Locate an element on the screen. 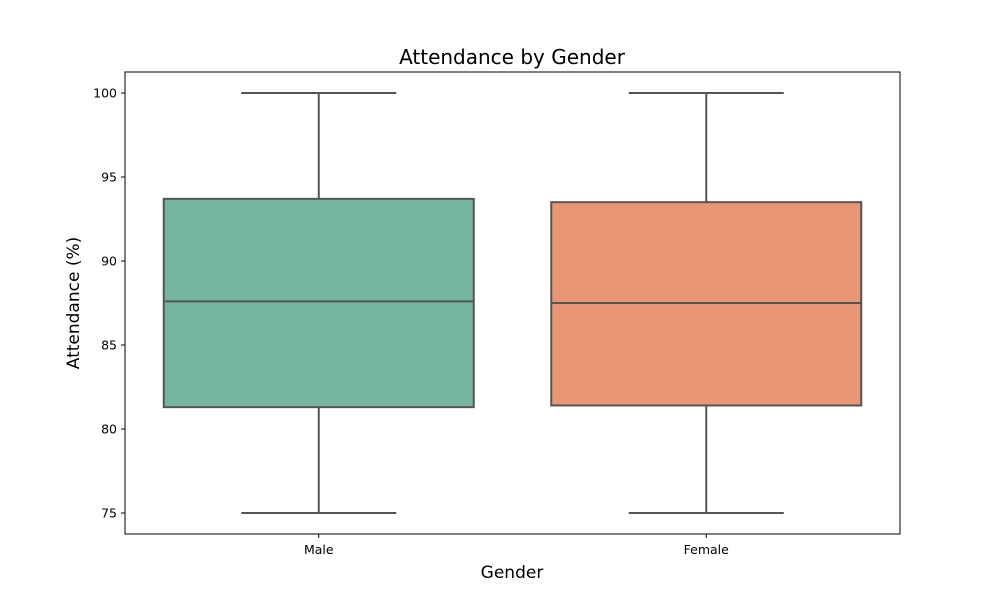  y-tick-label-85: 85 is located at coordinates (109, 345).